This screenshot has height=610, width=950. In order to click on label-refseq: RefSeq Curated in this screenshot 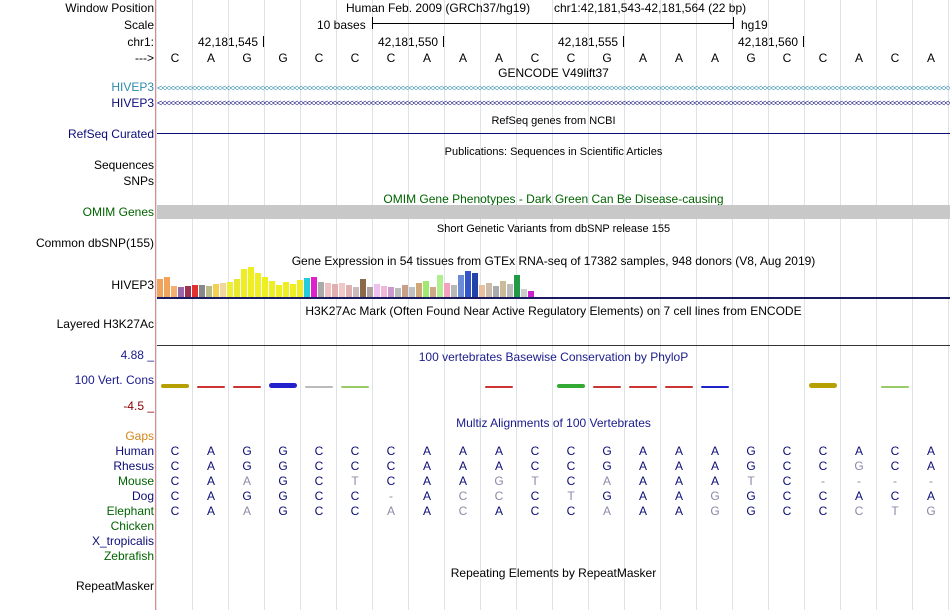, I will do `click(110, 134)`.